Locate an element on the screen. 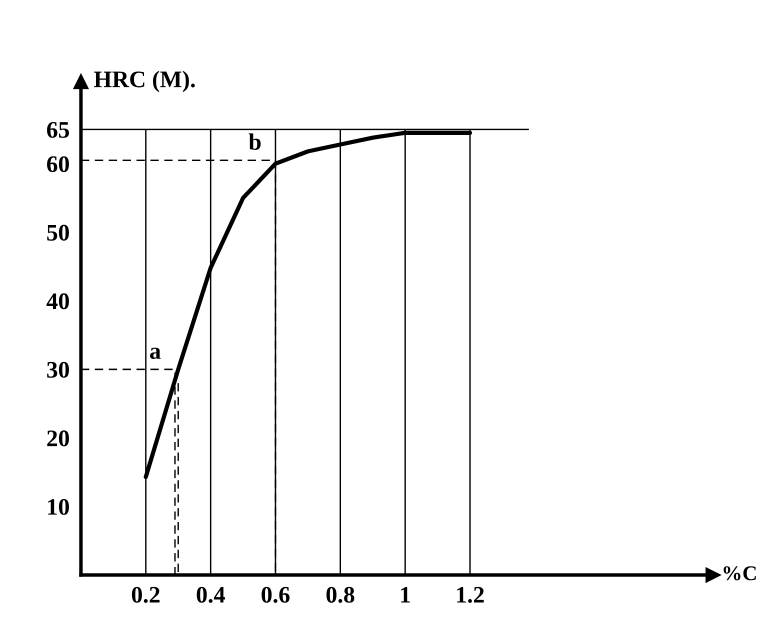 This screenshot has height=617, width=771. x-tick-label: 0.4 is located at coordinates (210, 594).